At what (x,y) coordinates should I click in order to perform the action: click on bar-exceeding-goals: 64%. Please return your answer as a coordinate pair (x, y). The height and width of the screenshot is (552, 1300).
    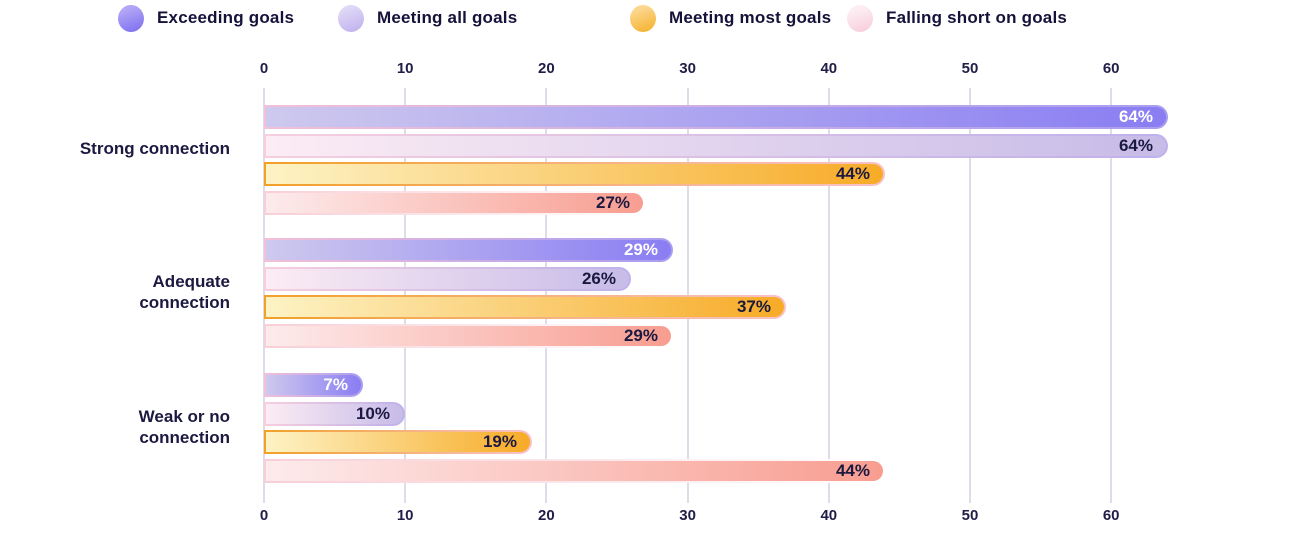
    Looking at the image, I should click on (716, 117).